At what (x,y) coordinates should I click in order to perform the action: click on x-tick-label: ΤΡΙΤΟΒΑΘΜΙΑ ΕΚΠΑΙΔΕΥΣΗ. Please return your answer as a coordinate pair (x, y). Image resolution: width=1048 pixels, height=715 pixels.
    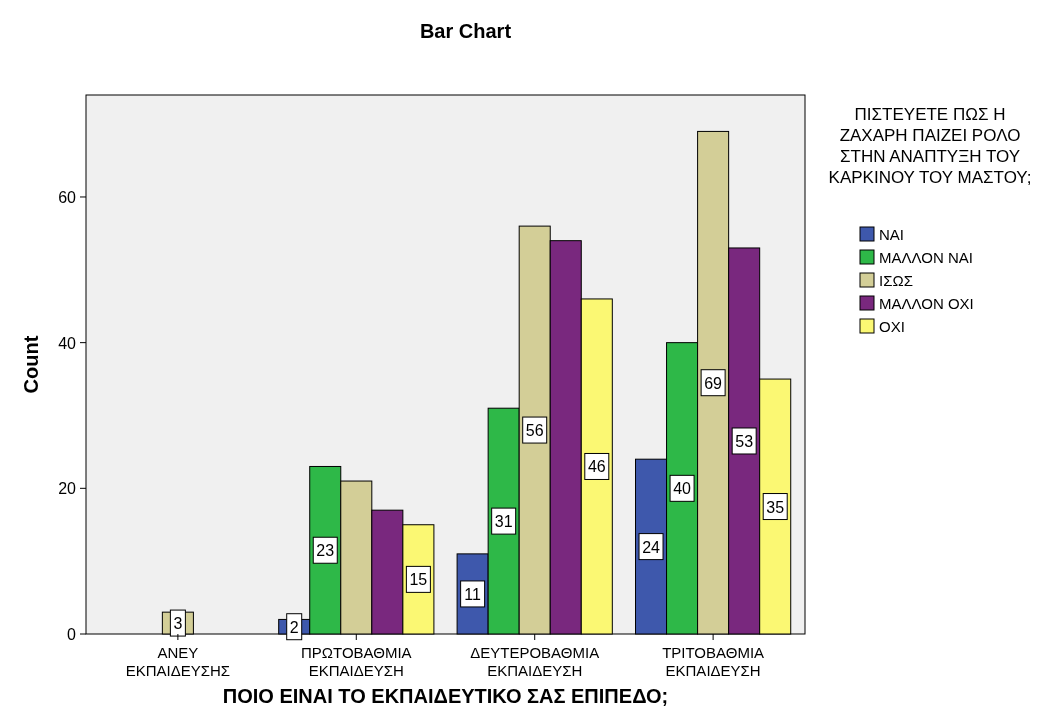
    Looking at the image, I should click on (713, 661).